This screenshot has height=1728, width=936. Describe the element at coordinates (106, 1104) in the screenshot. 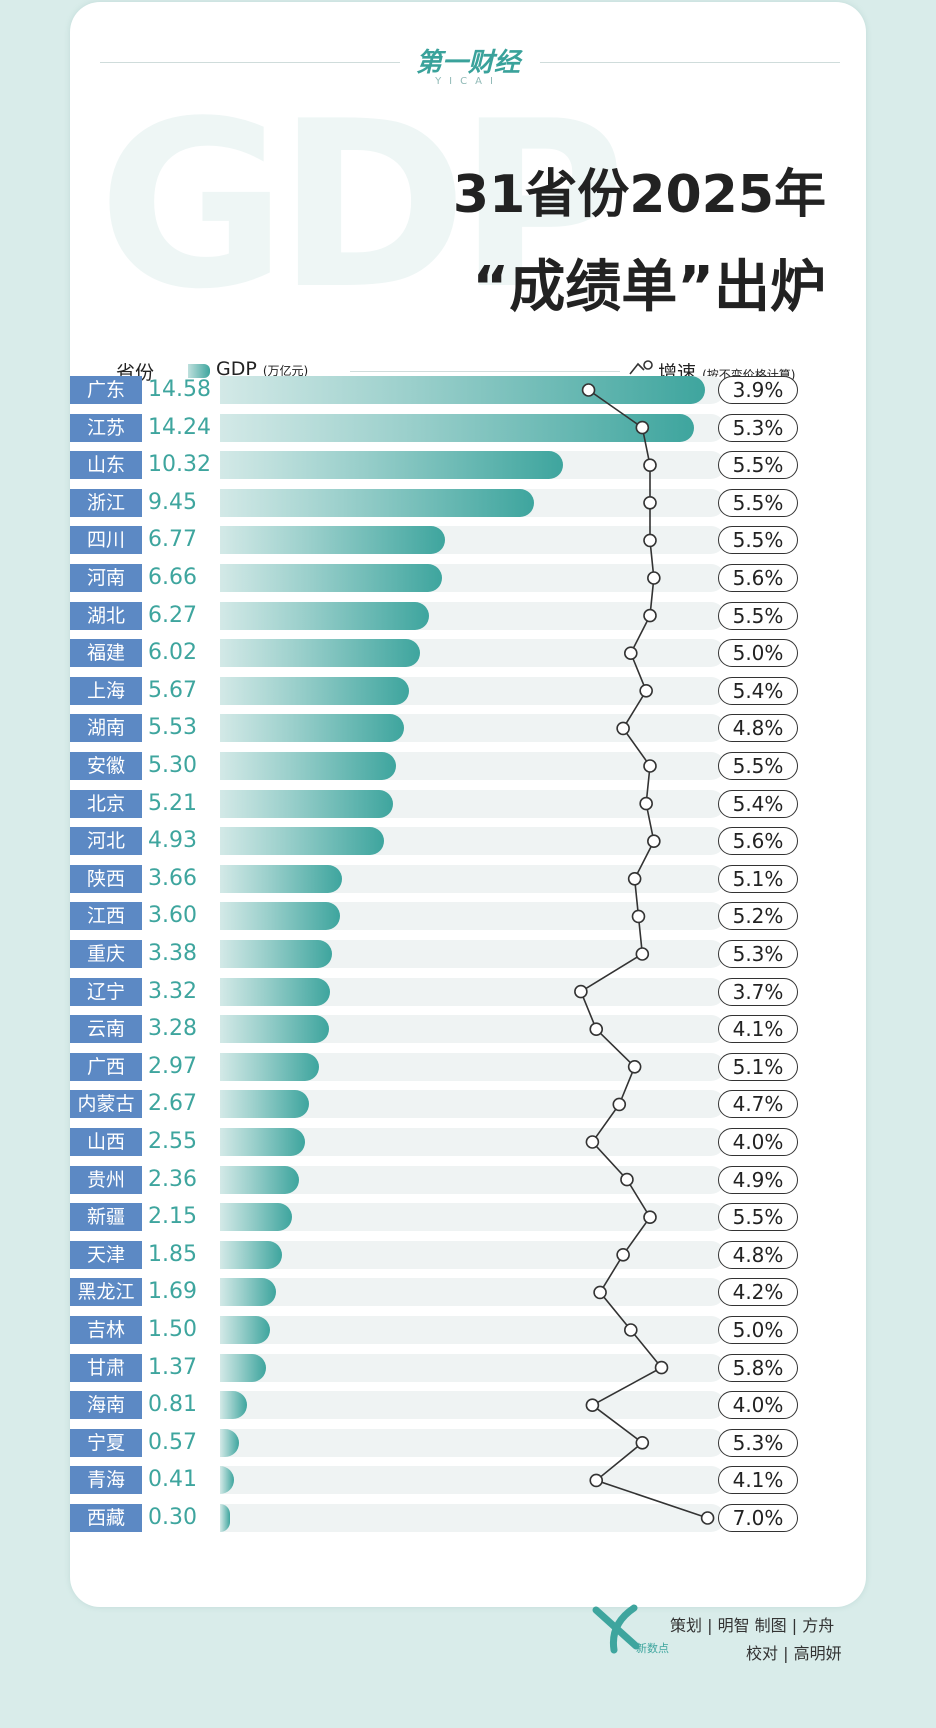

I see `province-label: 内蒙古` at that location.